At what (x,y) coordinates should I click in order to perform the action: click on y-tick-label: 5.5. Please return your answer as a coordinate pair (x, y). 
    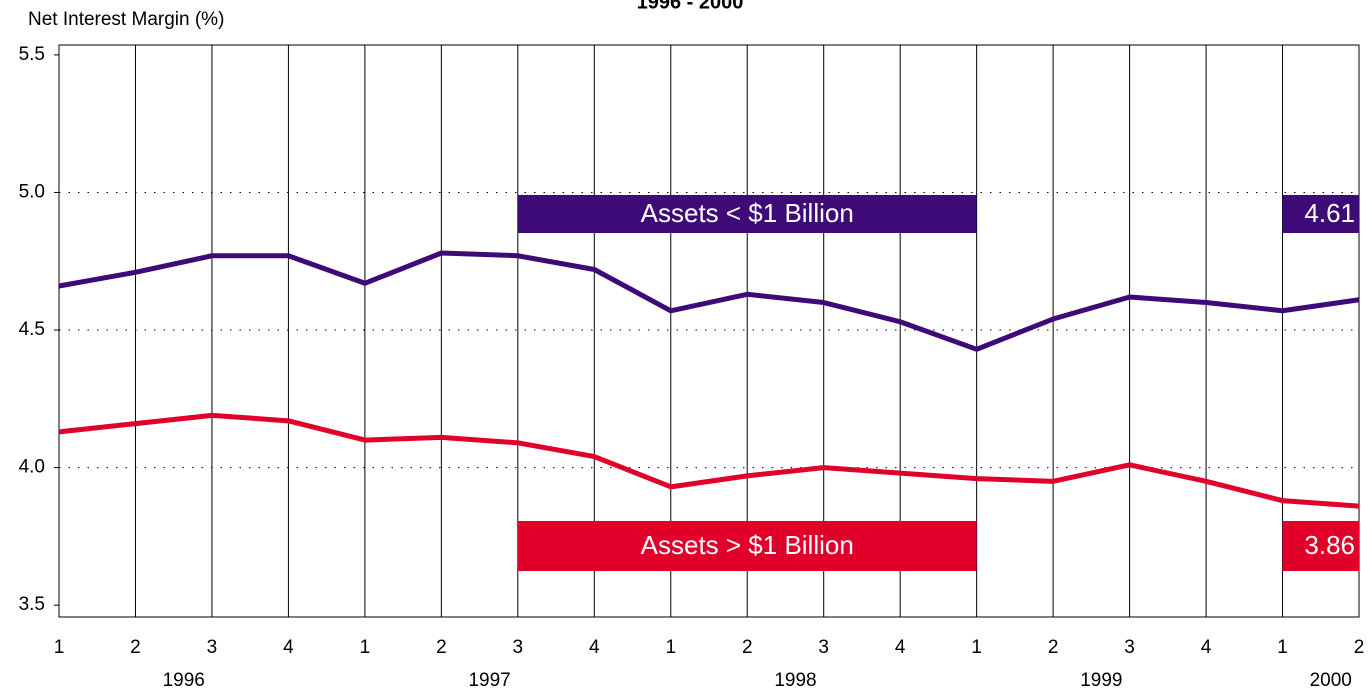
    Looking at the image, I should click on (32, 54).